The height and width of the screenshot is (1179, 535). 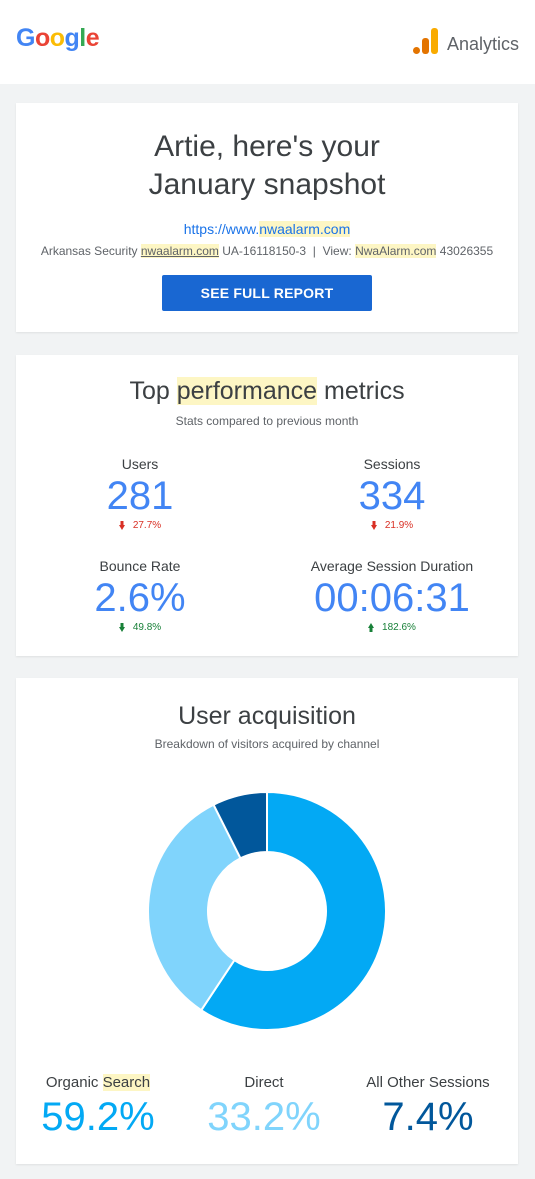 What do you see at coordinates (140, 566) in the screenshot?
I see `metric-label: Bounce Rate` at bounding box center [140, 566].